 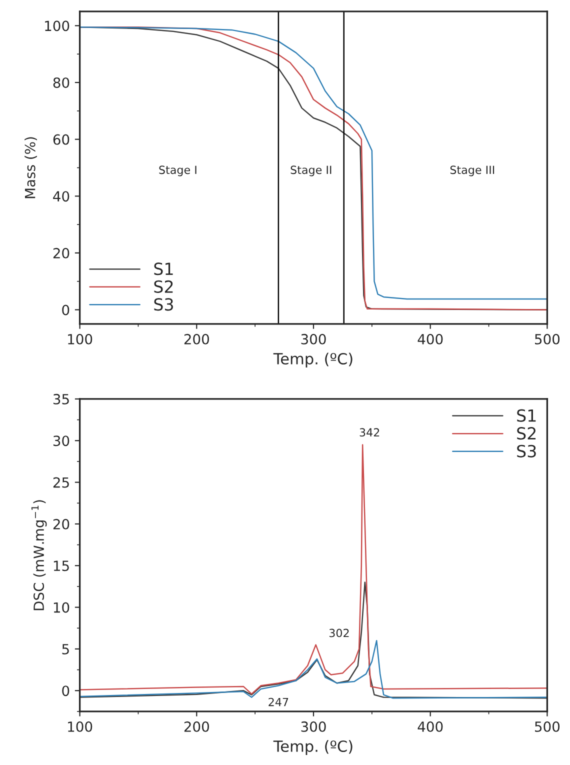 What do you see at coordinates (61, 82) in the screenshot?
I see `y-tick-label: 80` at bounding box center [61, 82].